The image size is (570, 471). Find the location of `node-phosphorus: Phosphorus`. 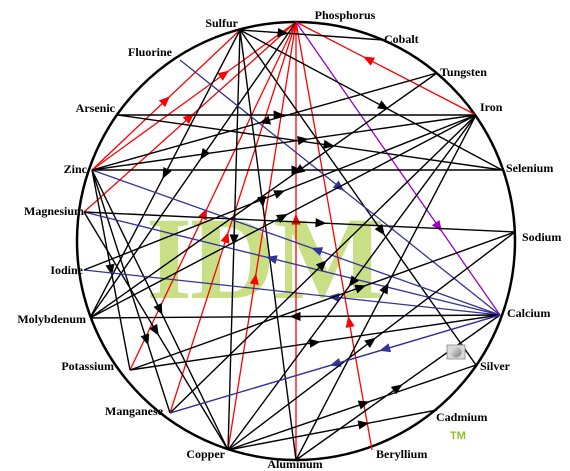

node-phosphorus: Phosphorus is located at coordinates (345, 15).